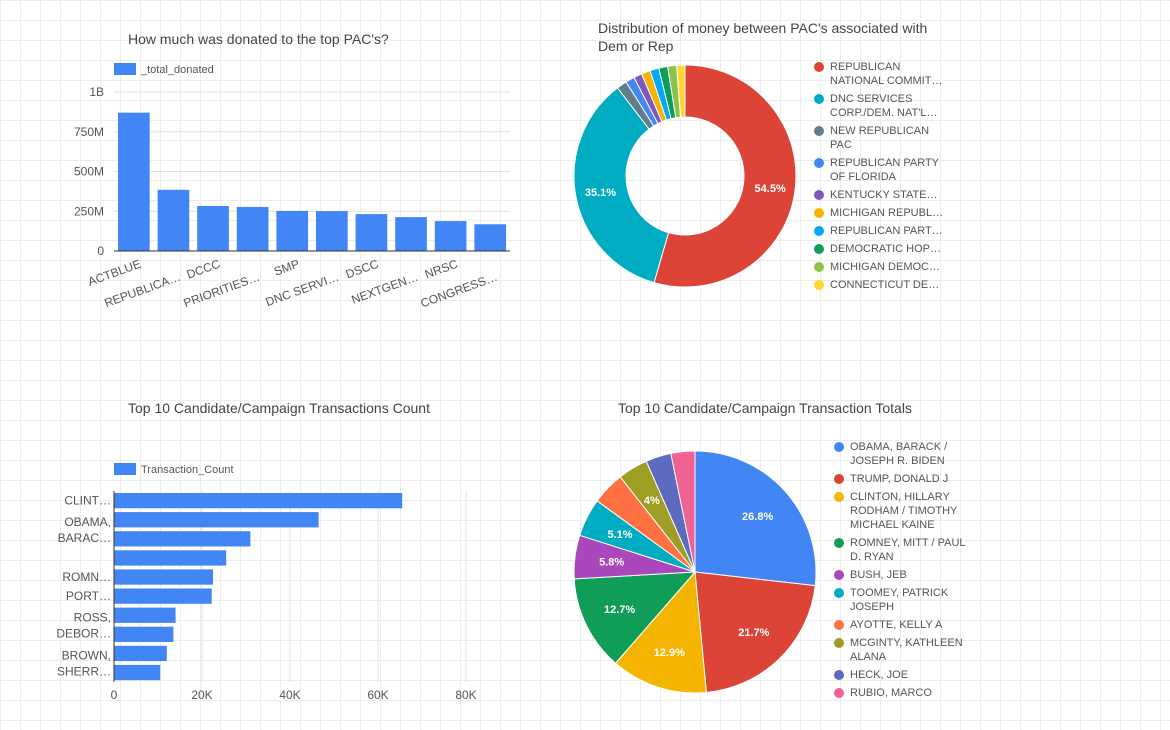  What do you see at coordinates (377, 695) in the screenshot?
I see `x-tick-label: 60K` at bounding box center [377, 695].